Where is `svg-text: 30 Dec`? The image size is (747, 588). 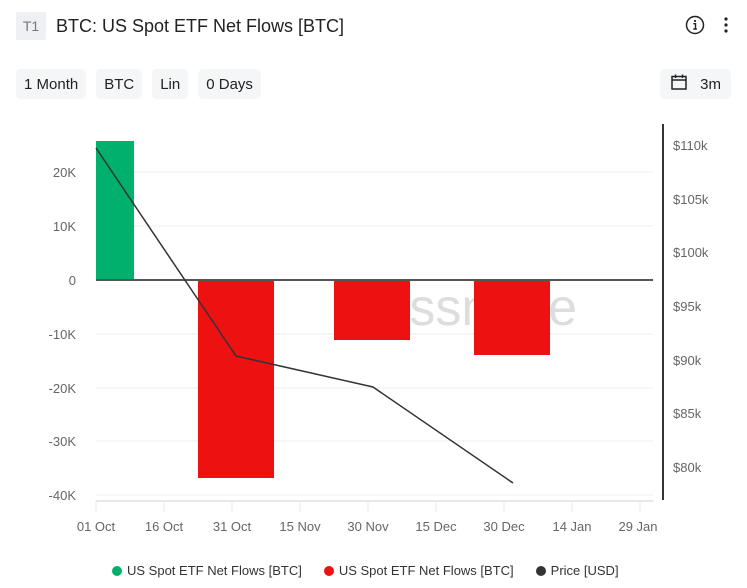
svg-text: 30 Dec is located at coordinates (504, 526).